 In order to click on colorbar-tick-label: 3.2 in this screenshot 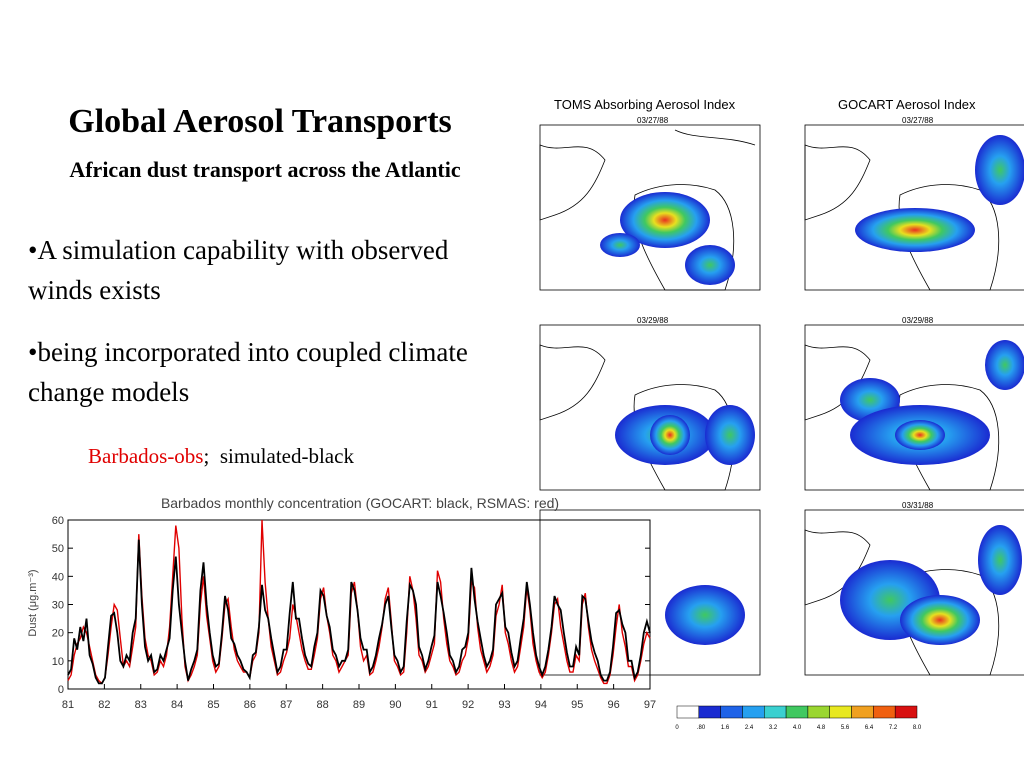, I will do `click(773, 728)`.